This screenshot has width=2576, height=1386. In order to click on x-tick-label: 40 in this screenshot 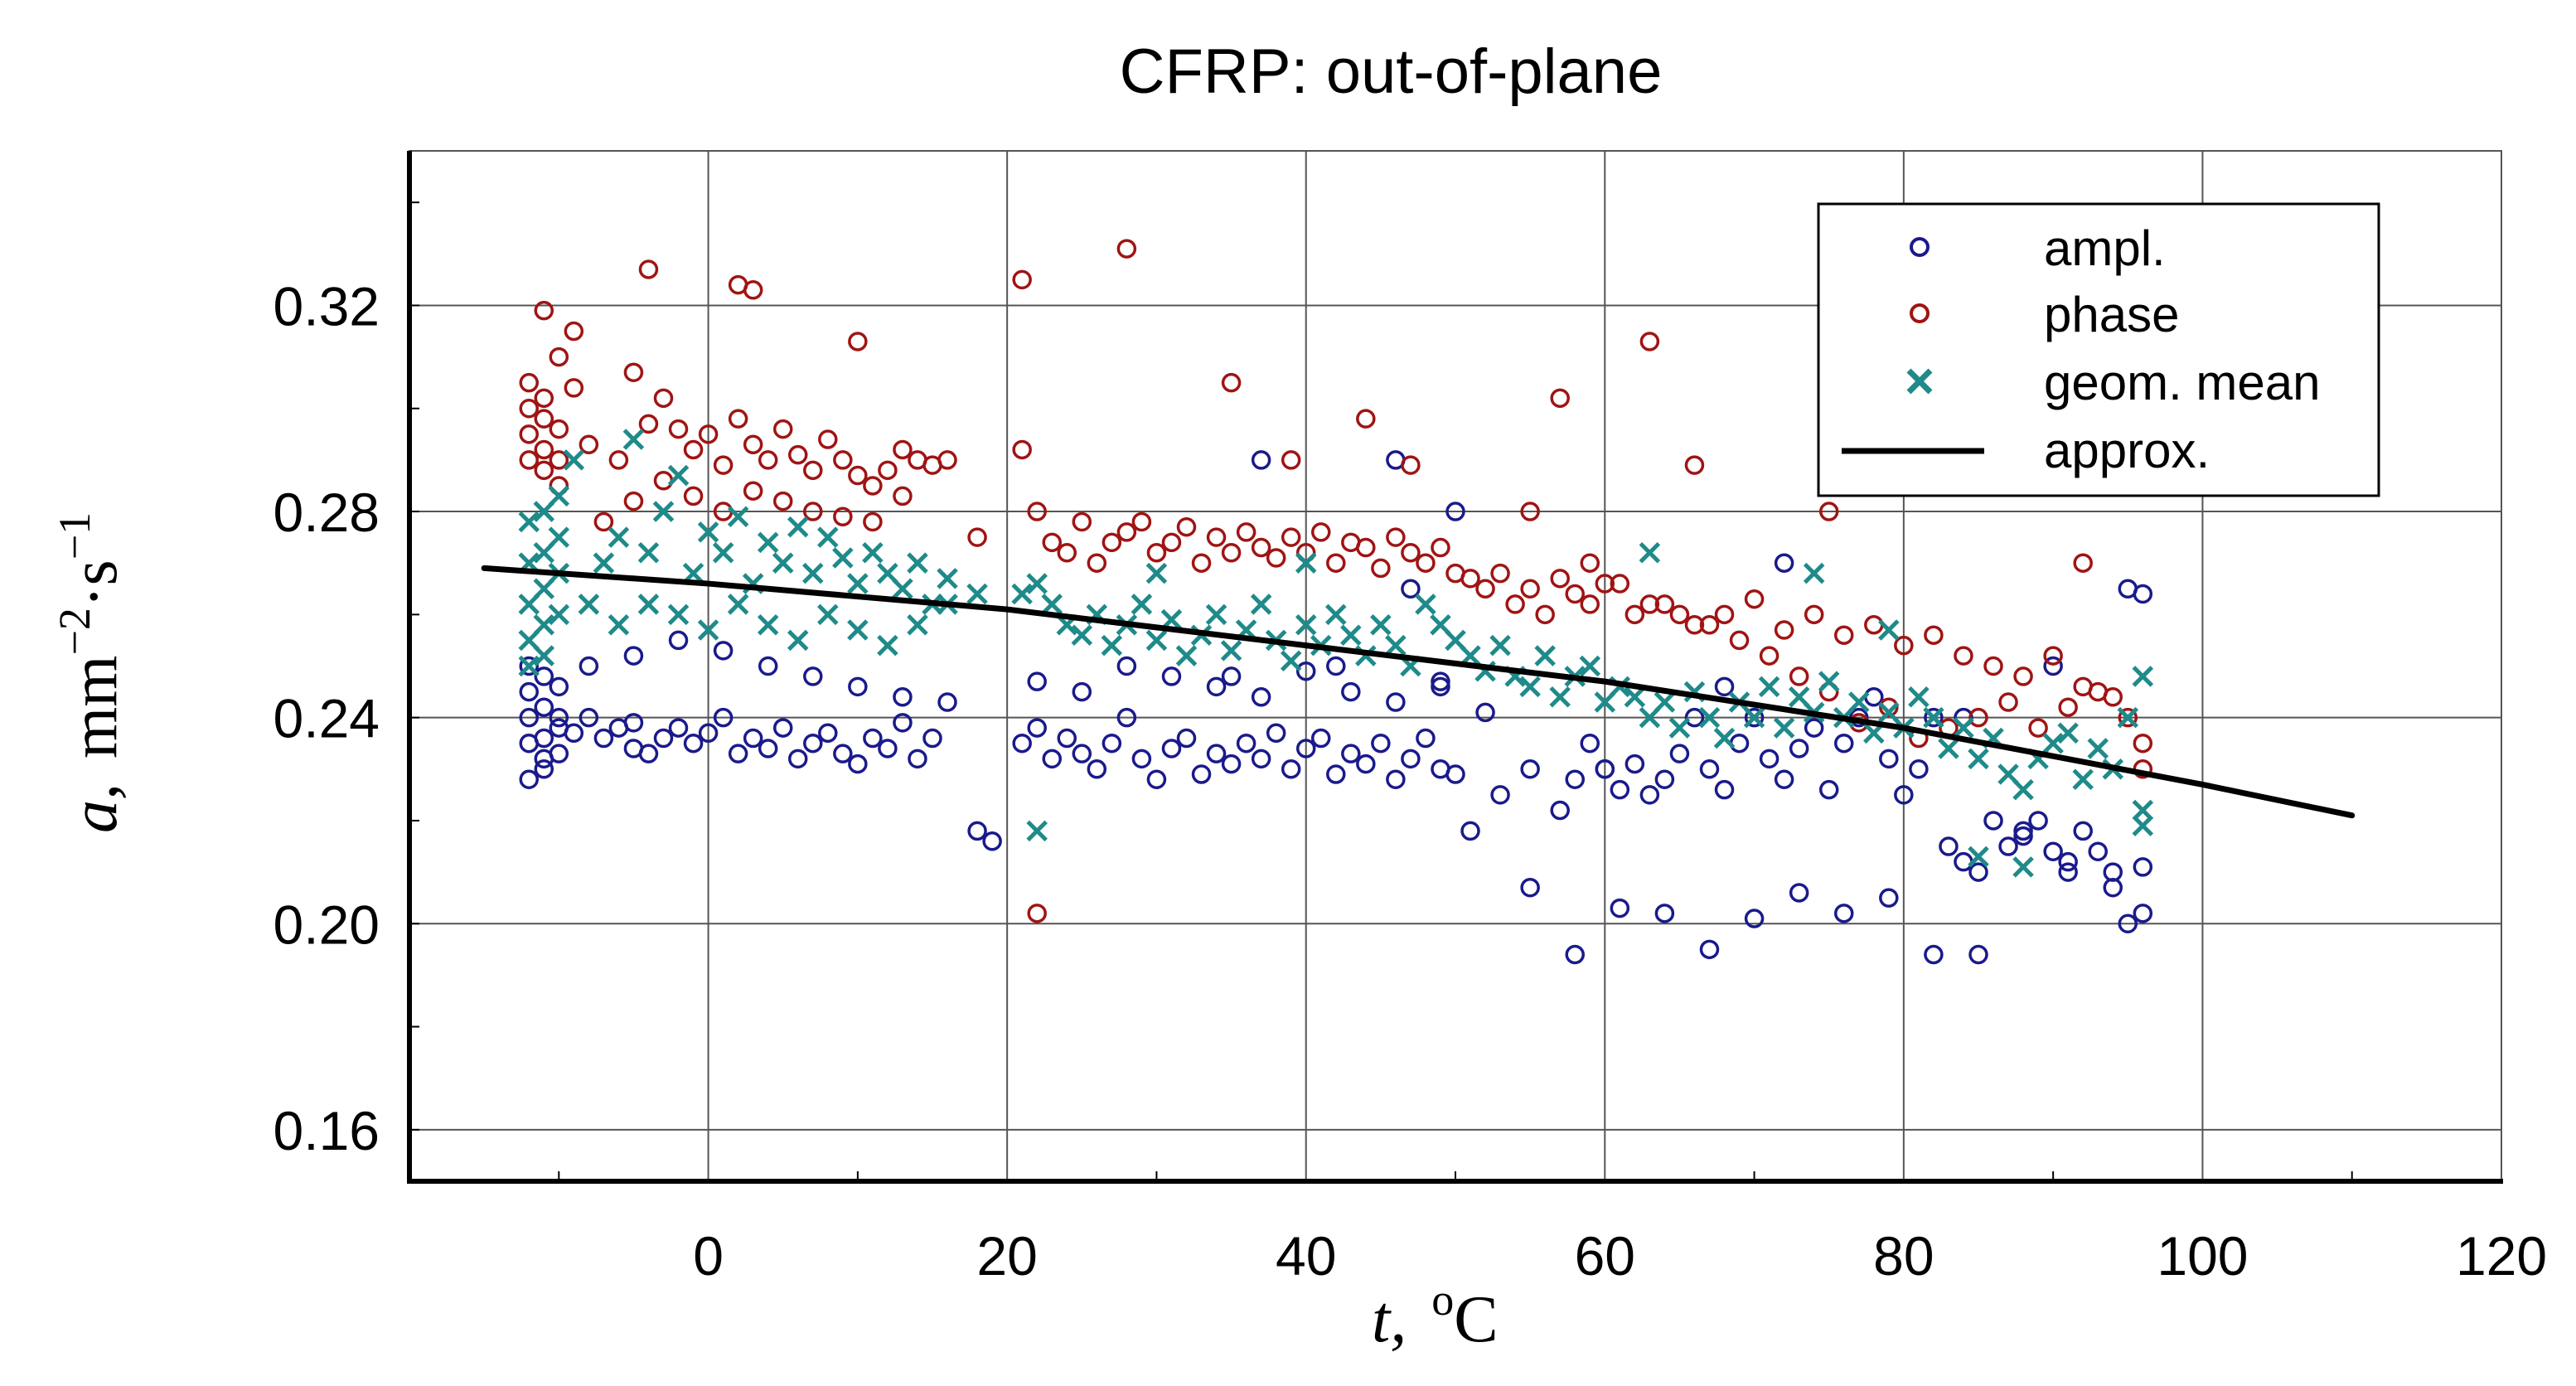, I will do `click(1306, 1256)`.